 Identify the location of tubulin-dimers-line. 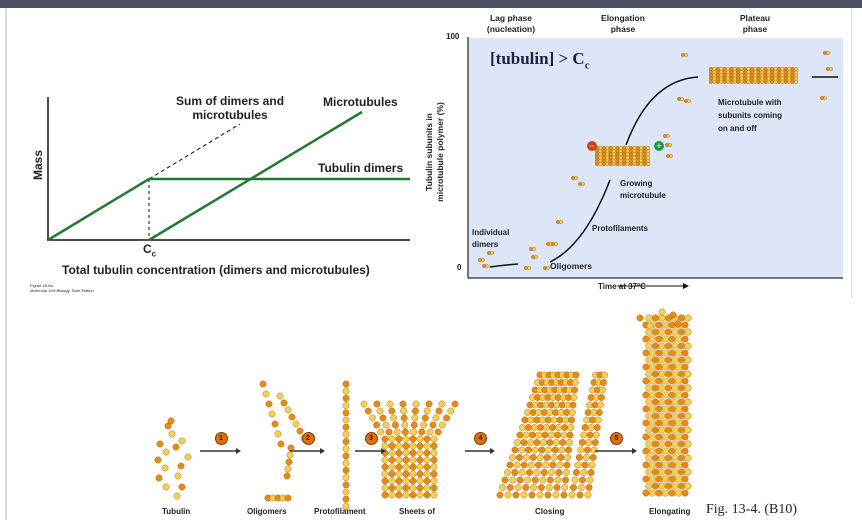
(228, 209).